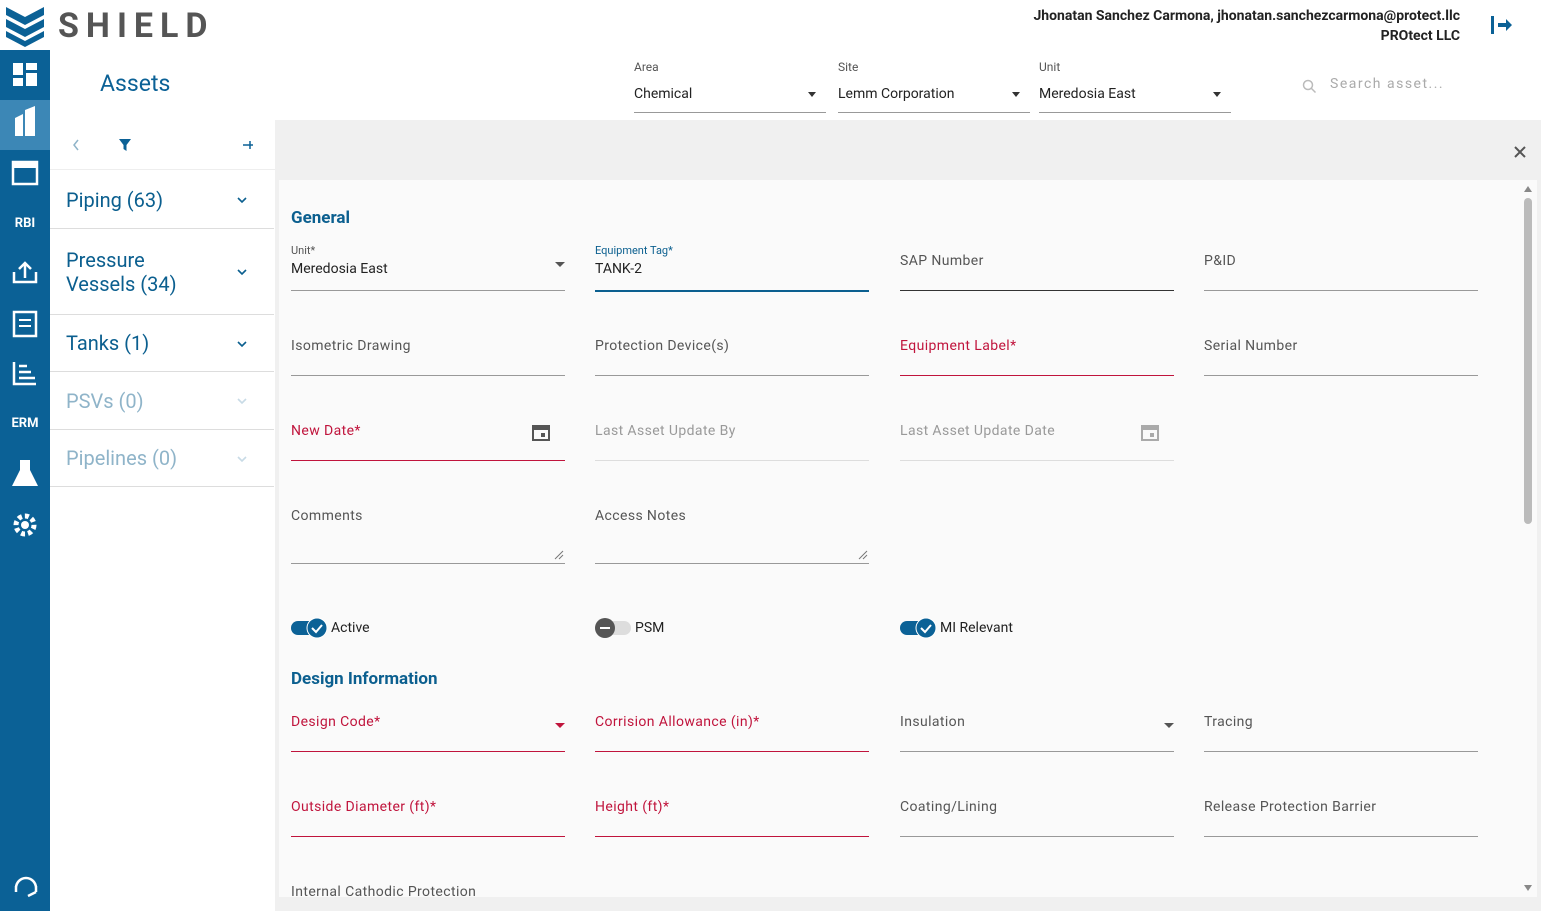  I want to click on category-item: Piping (63), so click(162, 200).